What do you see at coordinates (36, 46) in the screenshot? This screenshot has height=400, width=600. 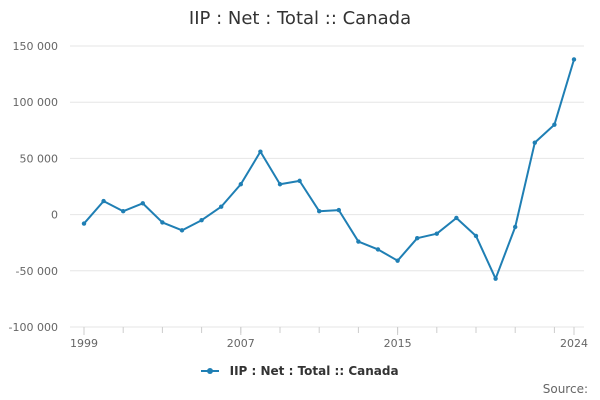 I see `y-tick-label: 150 000` at bounding box center [36, 46].